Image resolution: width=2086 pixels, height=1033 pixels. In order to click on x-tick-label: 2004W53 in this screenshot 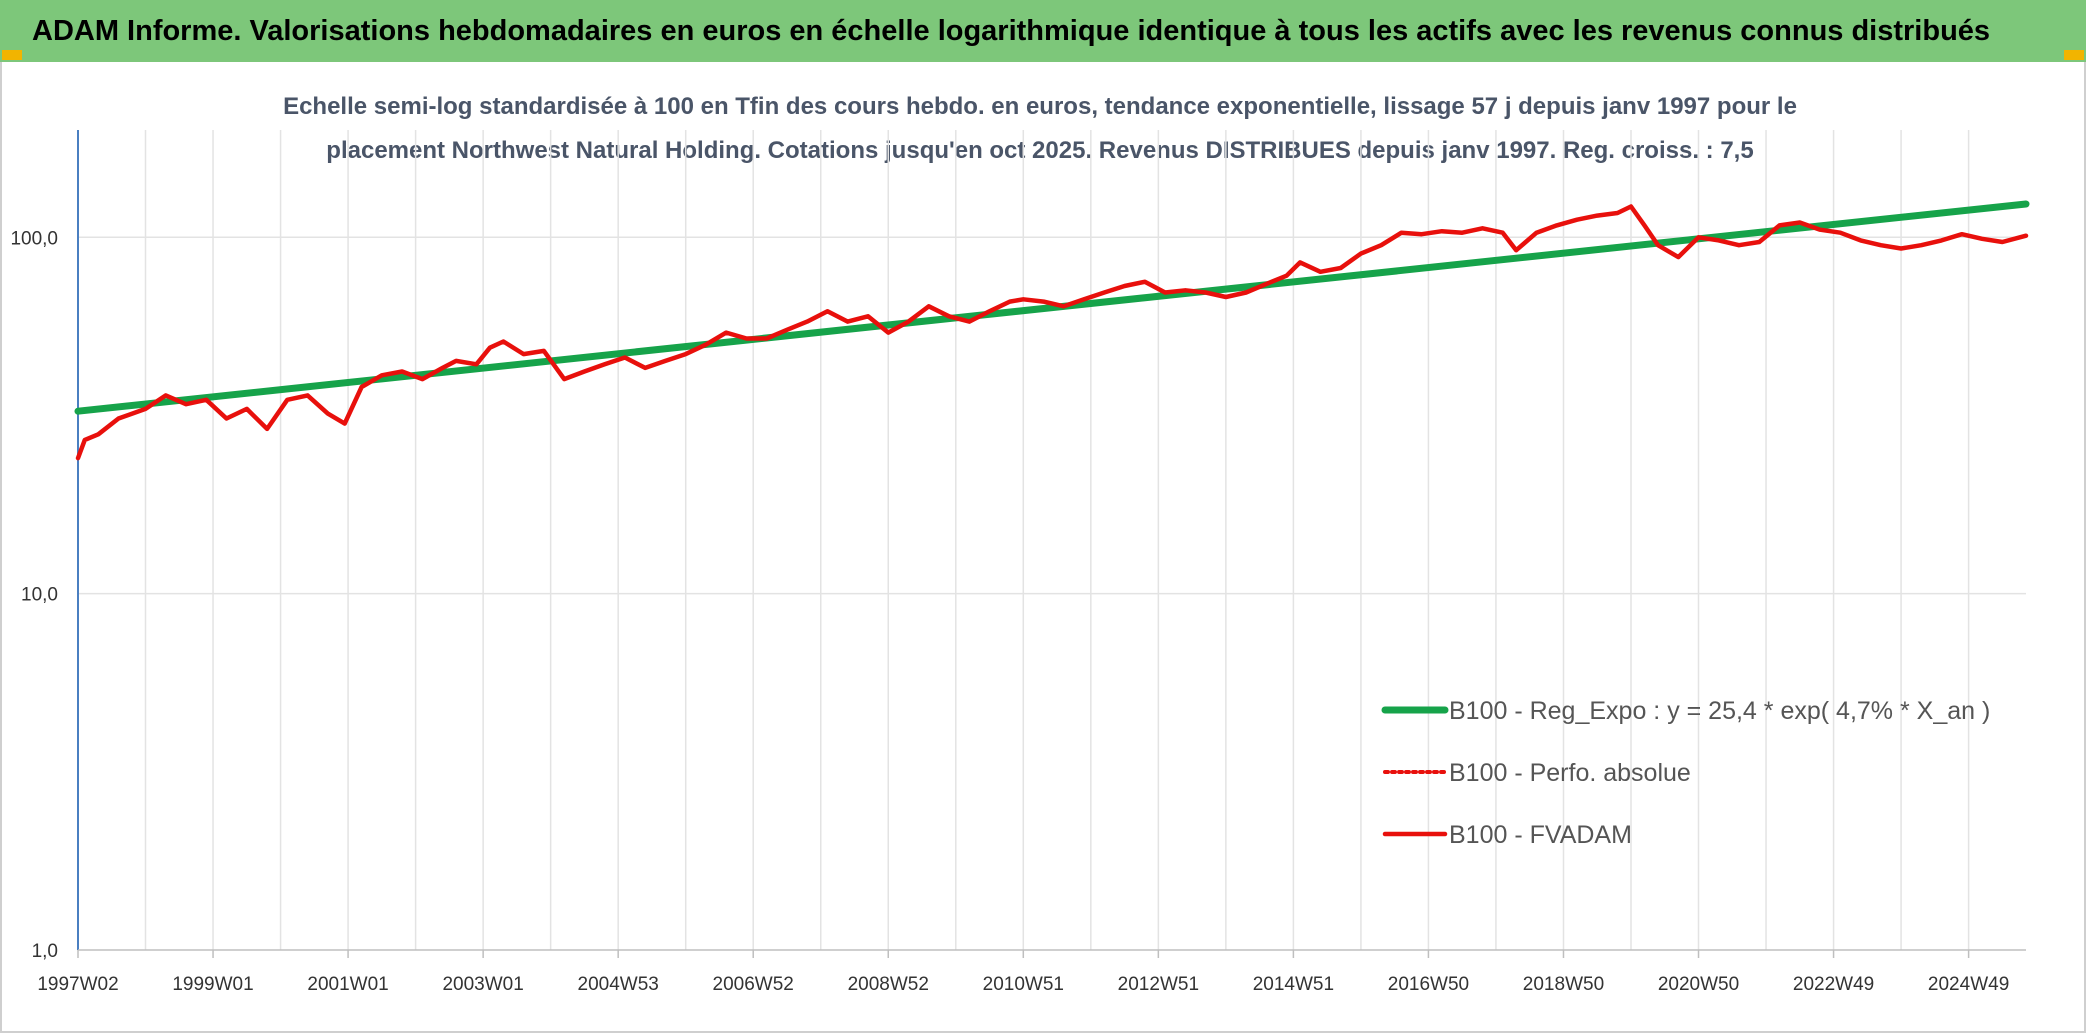, I will do `click(618, 984)`.